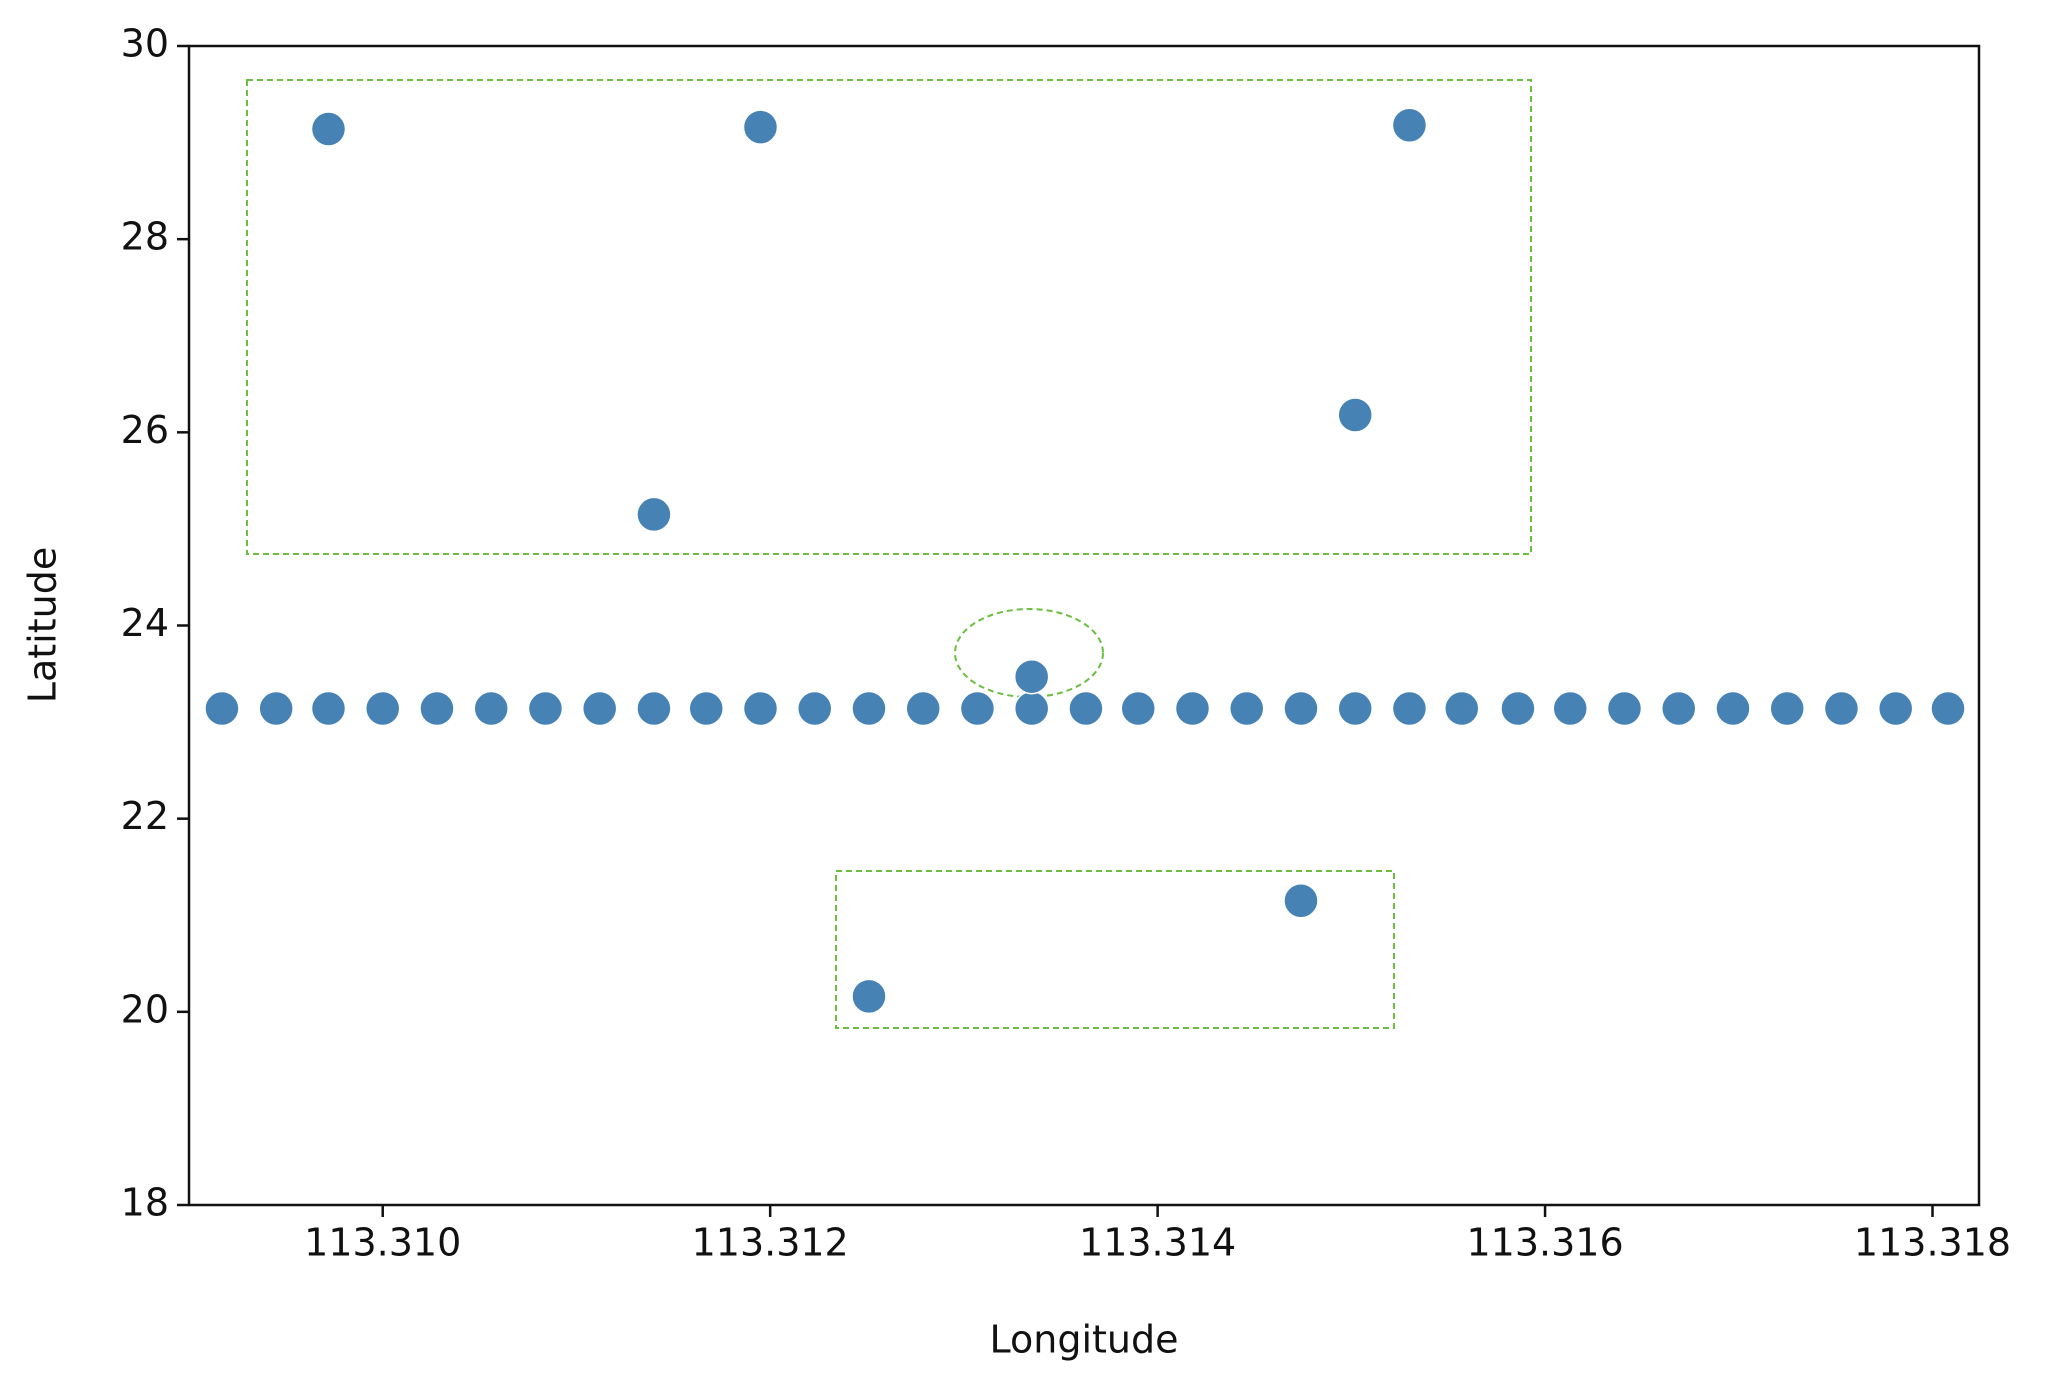 This screenshot has height=1400, width=2048. What do you see at coordinates (145, 430) in the screenshot?
I see `y-tick-label: 26` at bounding box center [145, 430].